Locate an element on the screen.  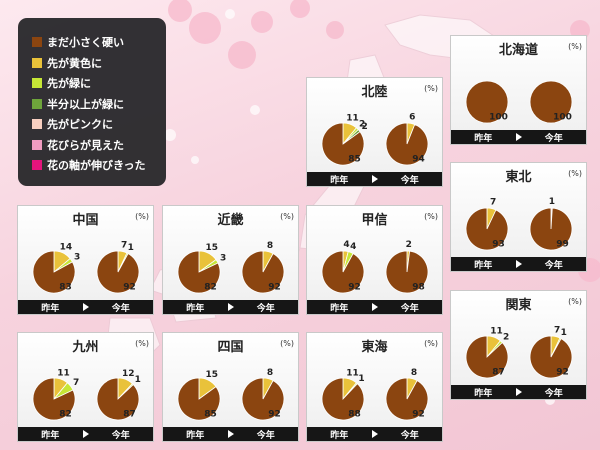
slice-value-label: 94 is located at coordinates (418, 160).